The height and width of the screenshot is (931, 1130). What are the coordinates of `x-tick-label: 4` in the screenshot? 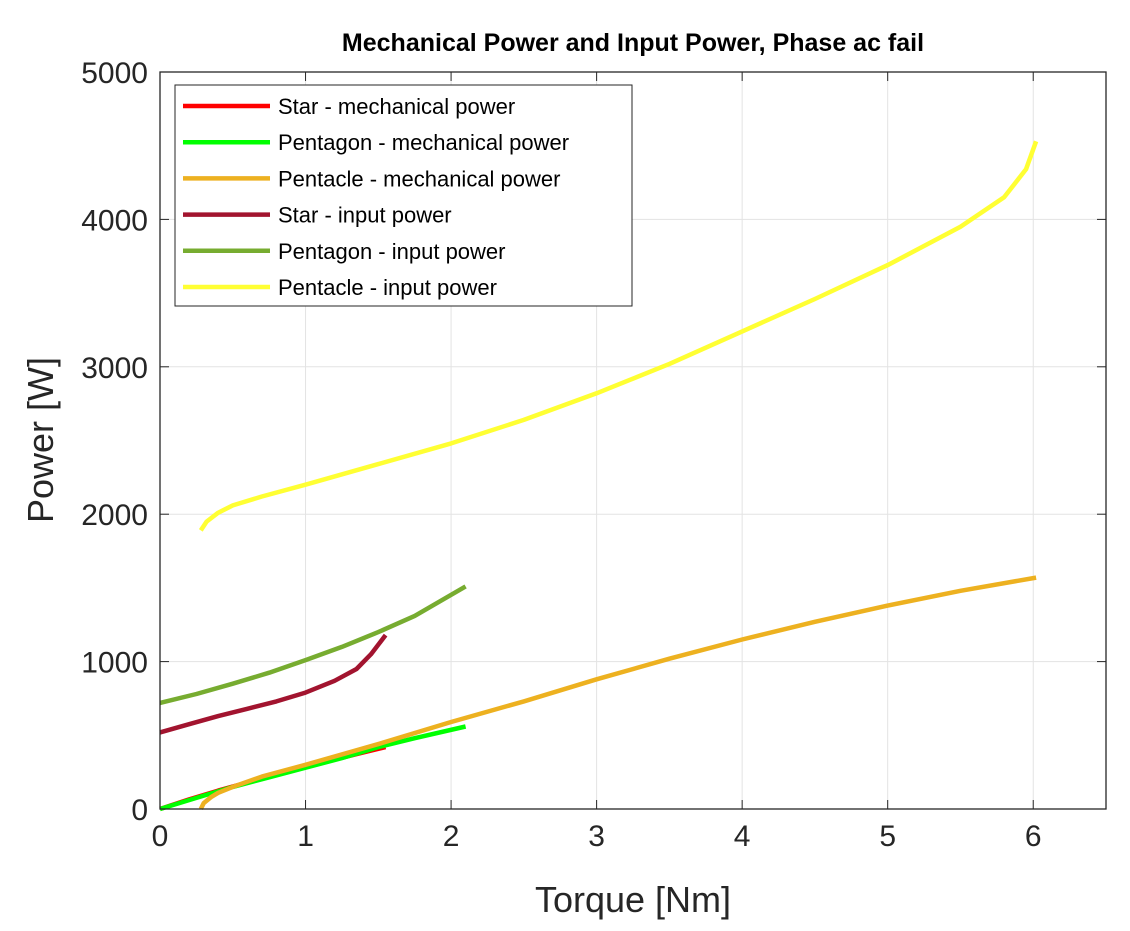 It's located at (742, 836).